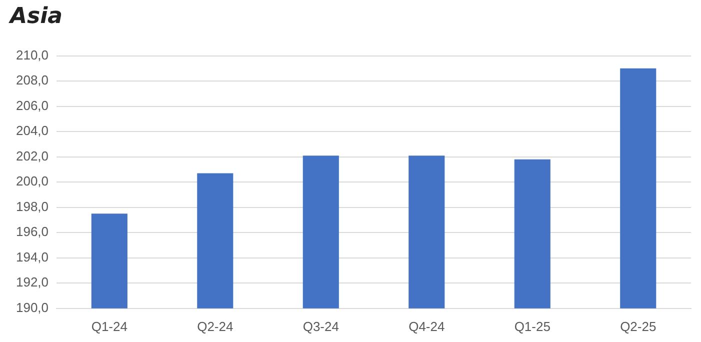 Image resolution: width=701 pixels, height=342 pixels. I want to click on y-tick-label: 204,0, so click(32, 130).